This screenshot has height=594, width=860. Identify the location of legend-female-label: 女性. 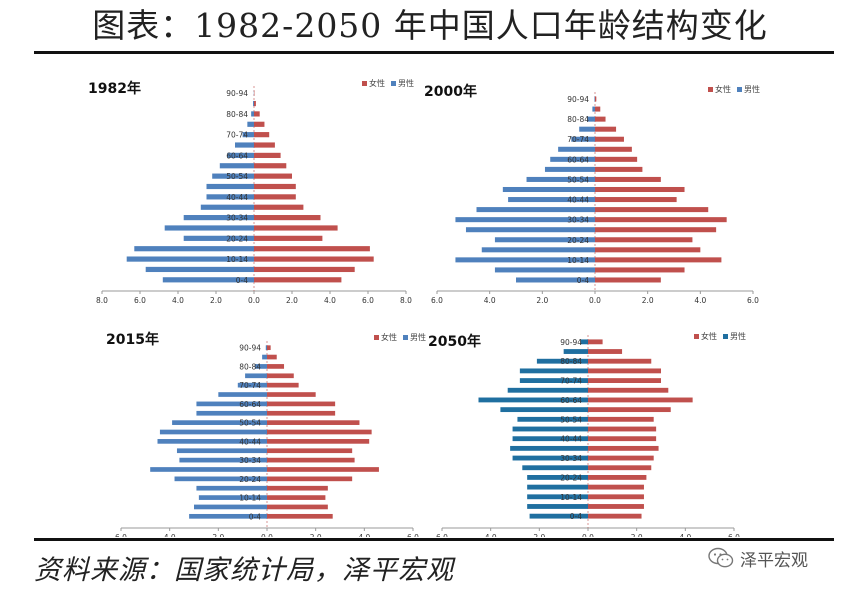
(723, 89).